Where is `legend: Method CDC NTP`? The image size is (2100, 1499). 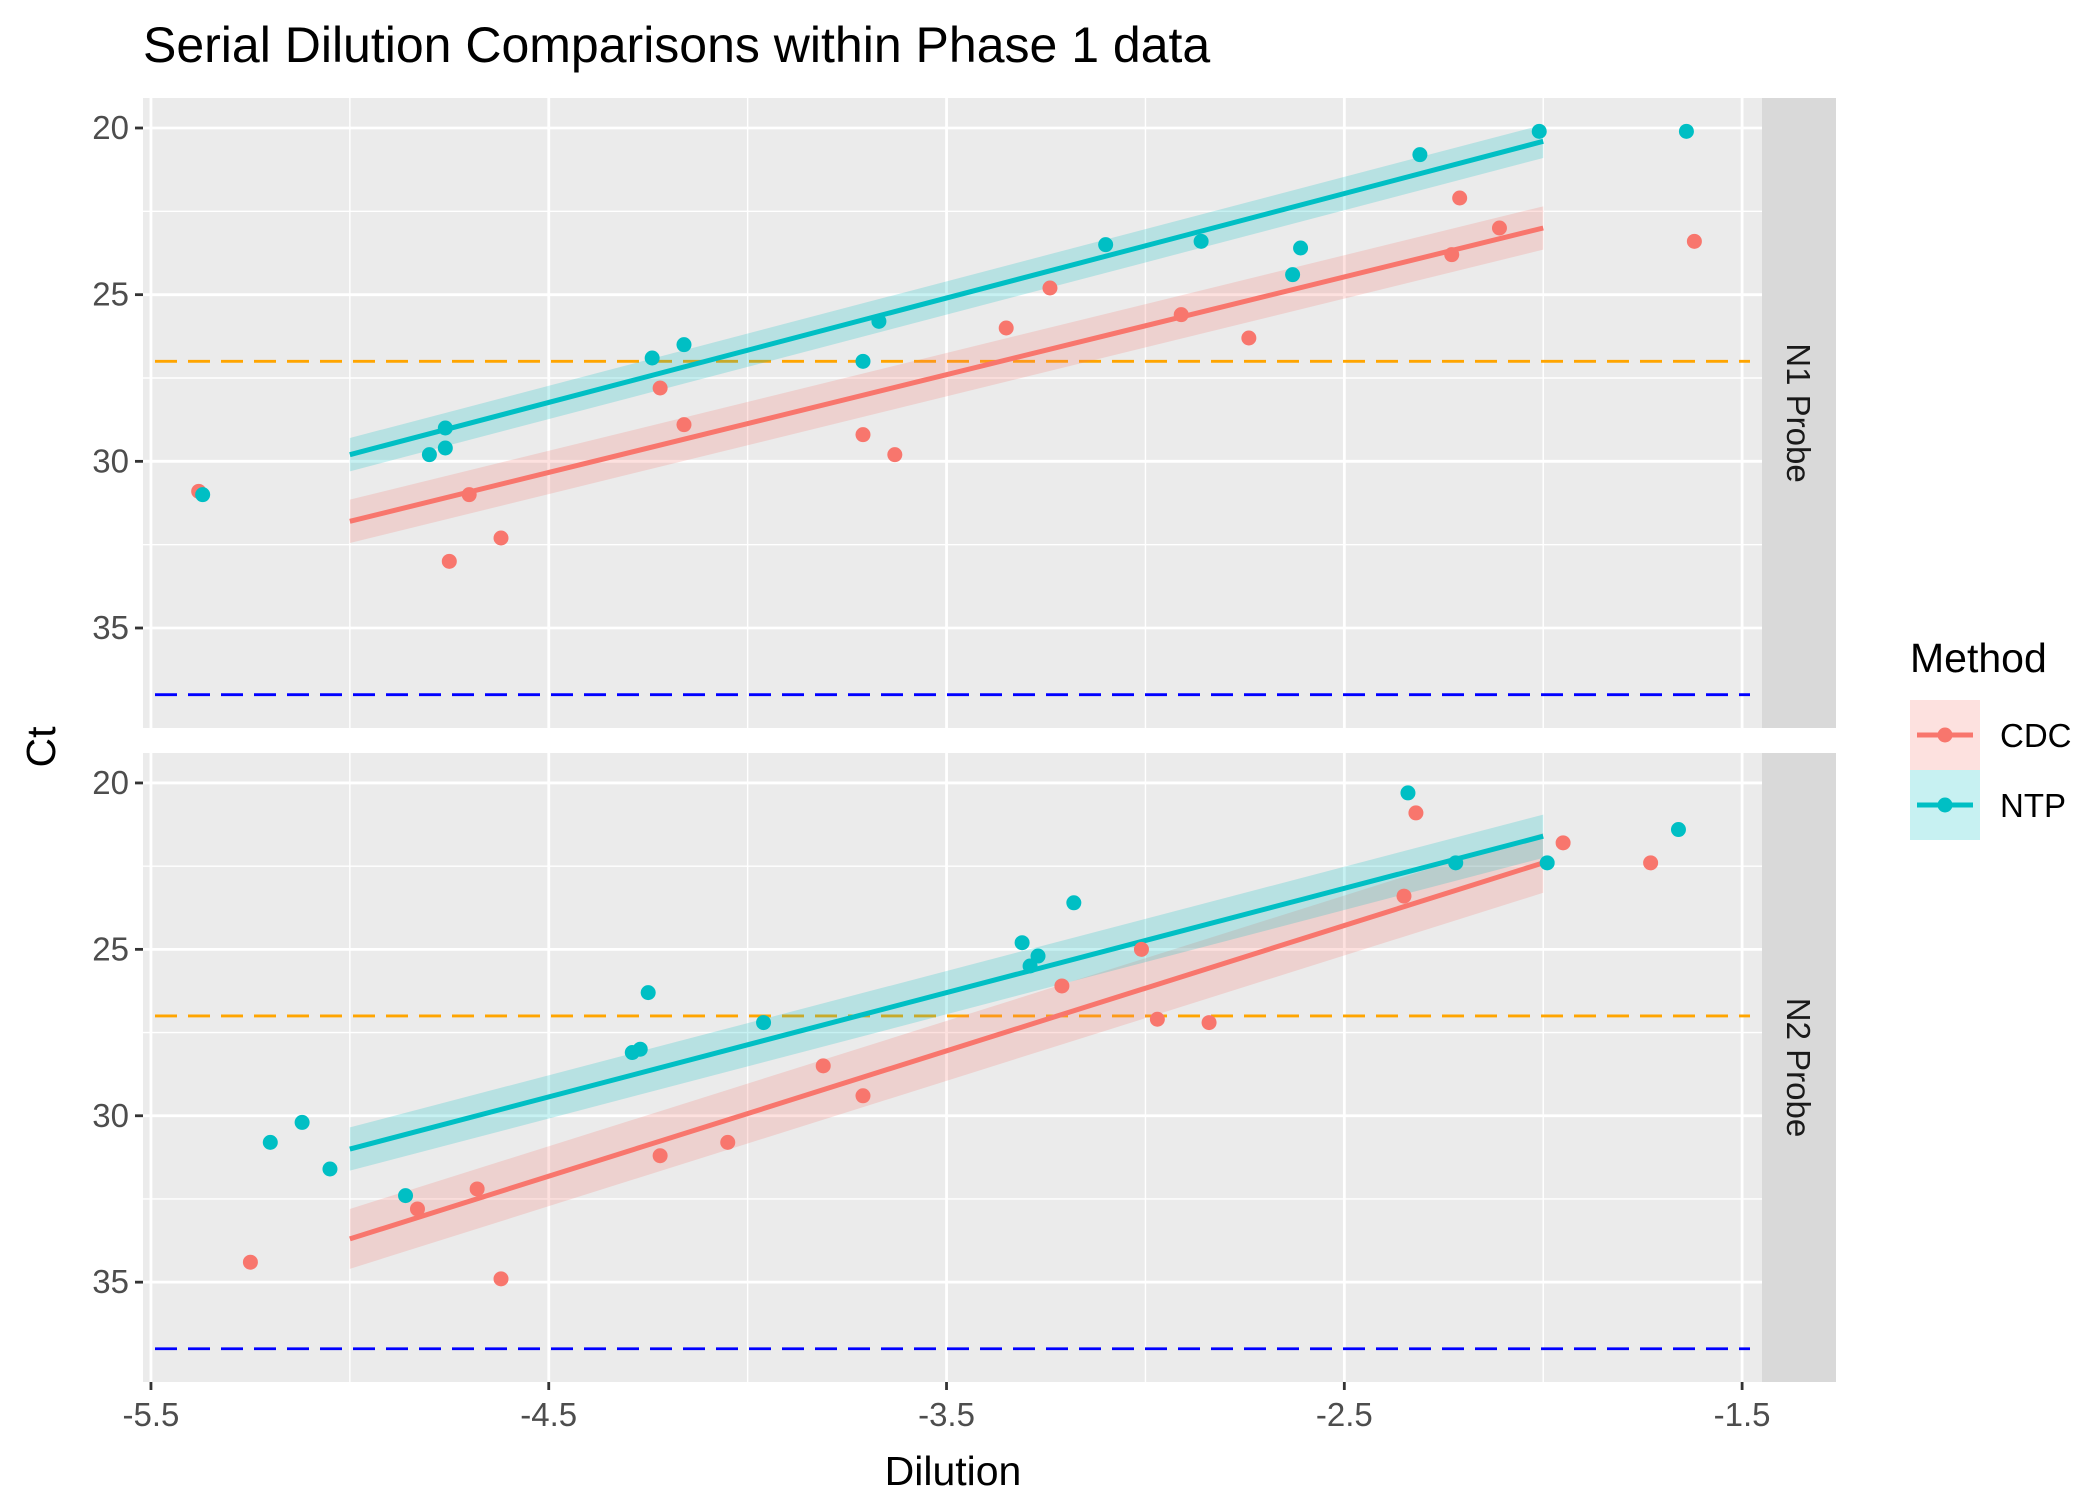
legend: Method CDC NTP is located at coordinates (1991, 737).